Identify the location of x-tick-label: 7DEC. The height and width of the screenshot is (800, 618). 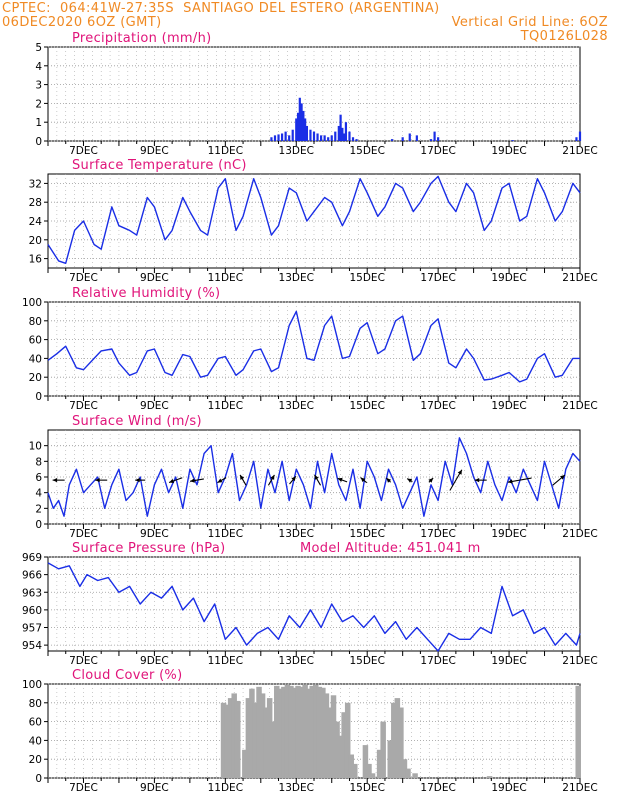
(83, 278).